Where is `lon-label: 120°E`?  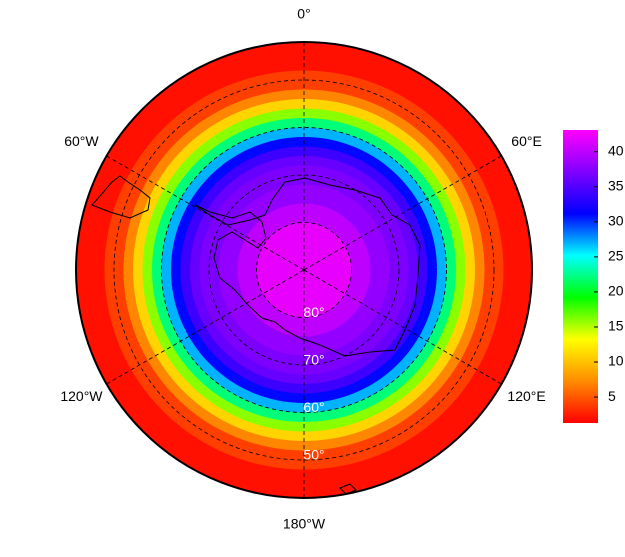 lon-label: 120°E is located at coordinates (526, 396).